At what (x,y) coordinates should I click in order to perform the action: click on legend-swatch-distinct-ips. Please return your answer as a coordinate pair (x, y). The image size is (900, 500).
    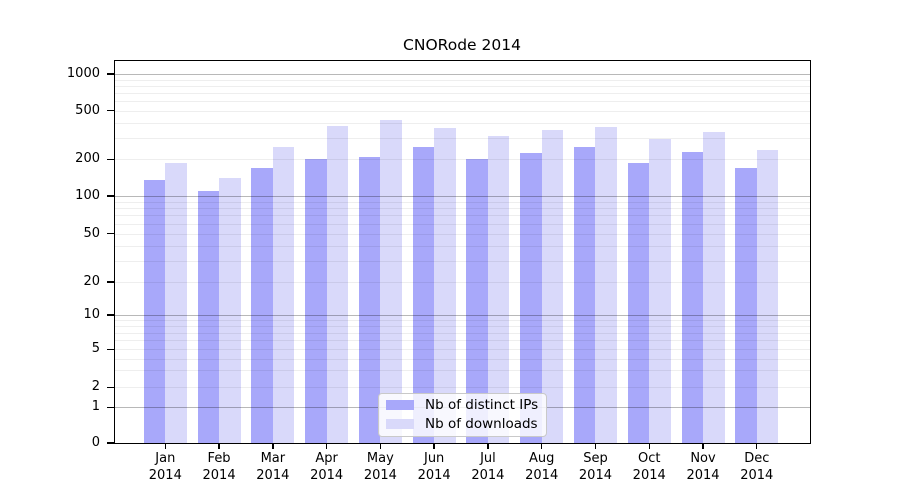
    Looking at the image, I should click on (400, 405).